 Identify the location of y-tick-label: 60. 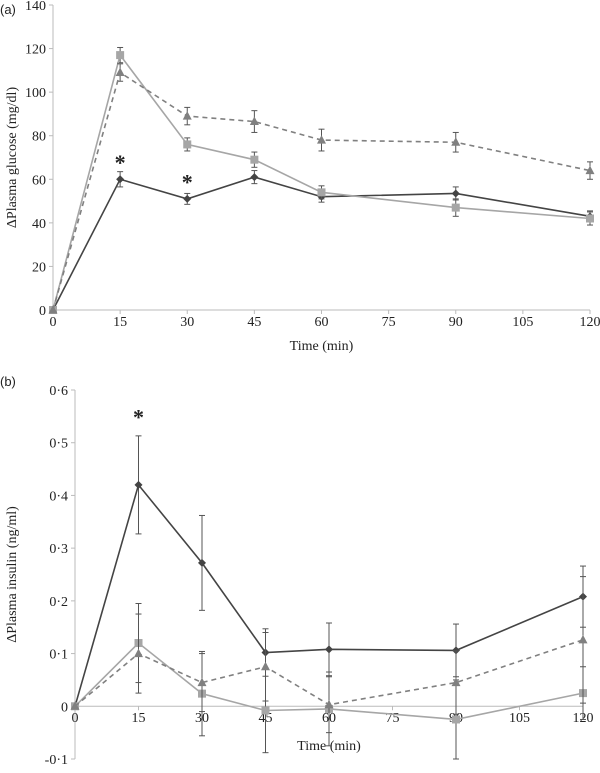
(39, 180).